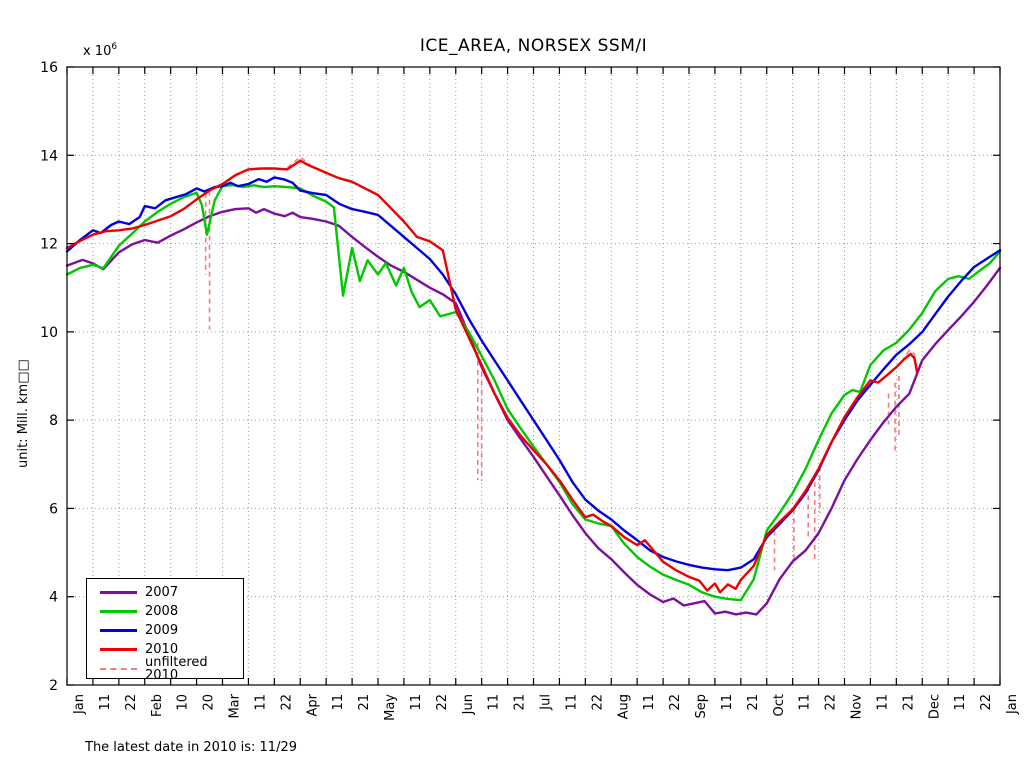  I want to click on y-tick-label: 14, so click(49, 156).